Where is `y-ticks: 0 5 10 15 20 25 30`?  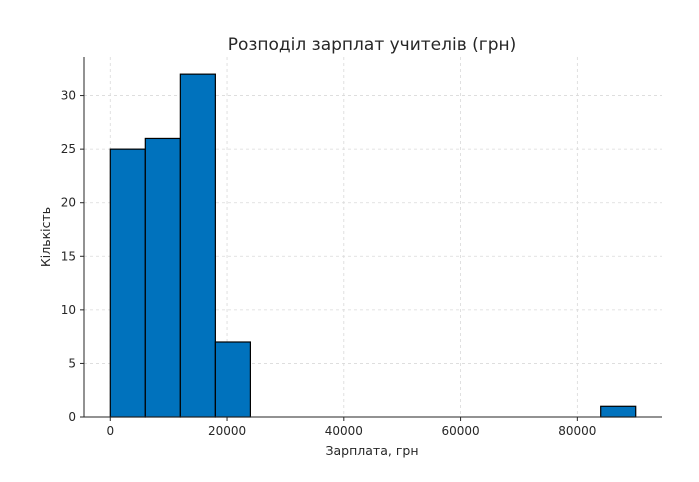
y-ticks: 0 5 10 15 20 25 30 is located at coordinates (72, 256).